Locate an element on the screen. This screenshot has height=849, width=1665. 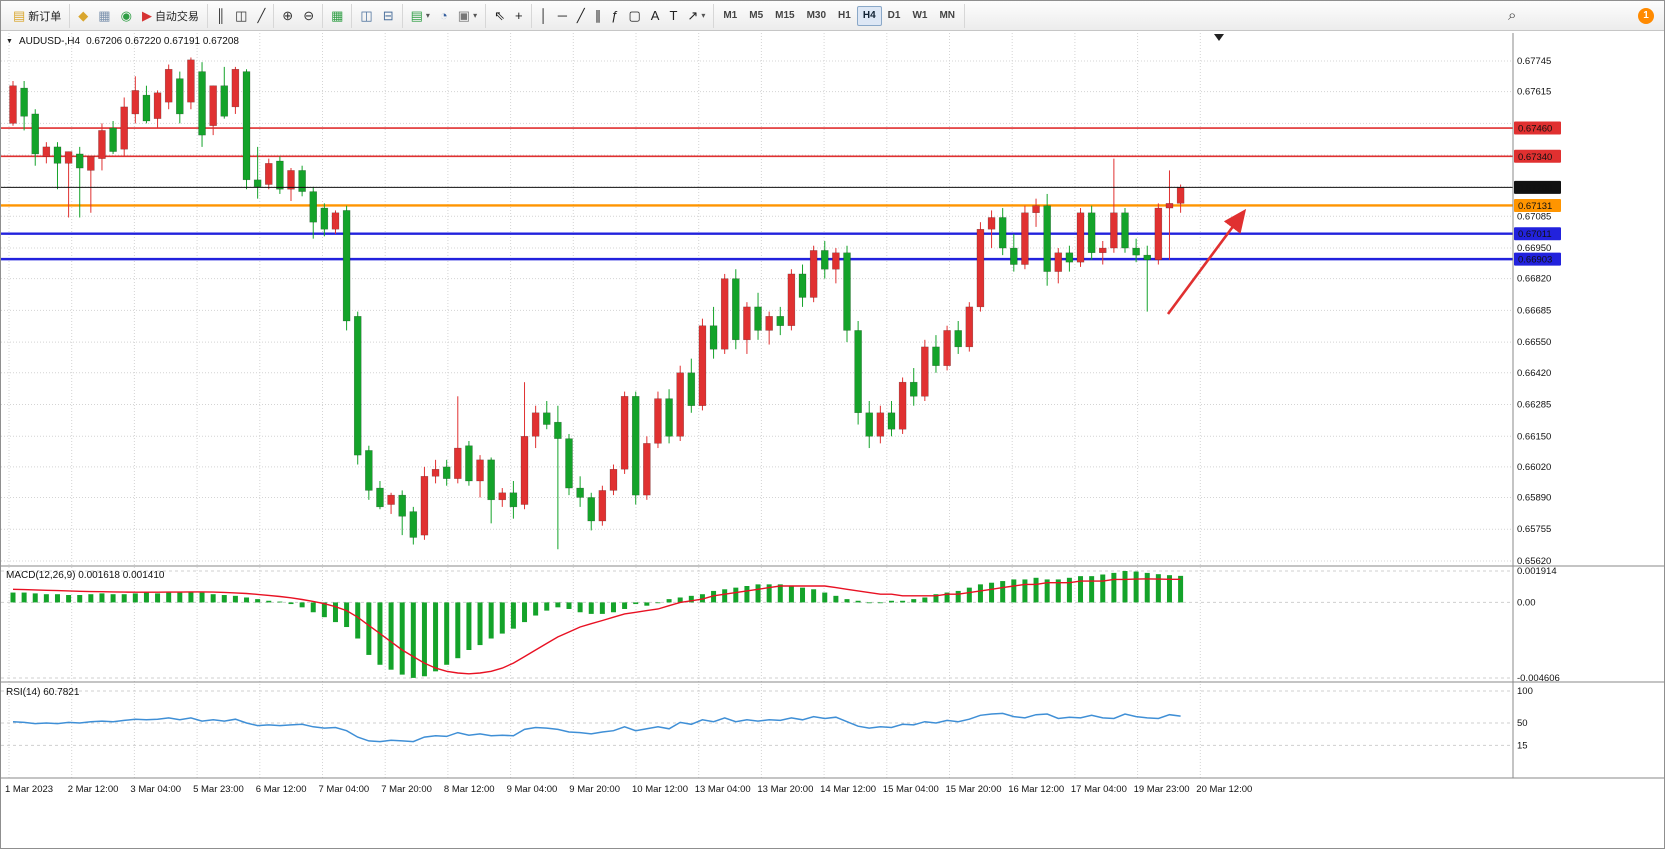
time-axis-label: 7 Mar 04:00 is located at coordinates (344, 789).